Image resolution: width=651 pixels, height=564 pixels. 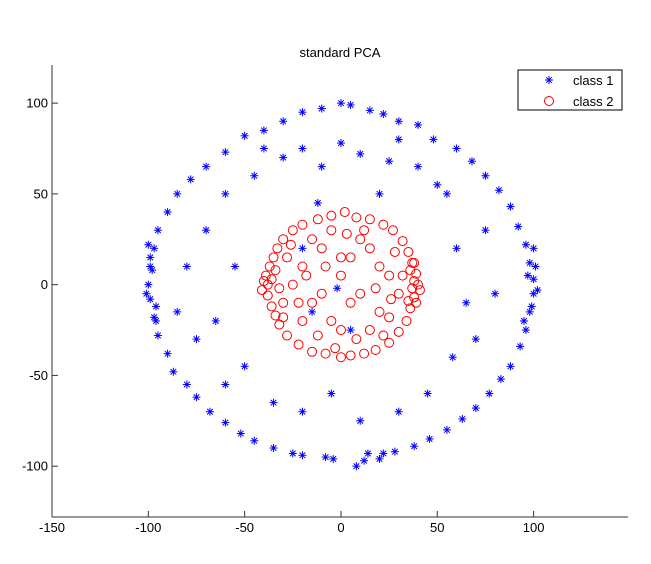 I want to click on y-tick-label: -50, so click(x=38, y=375).